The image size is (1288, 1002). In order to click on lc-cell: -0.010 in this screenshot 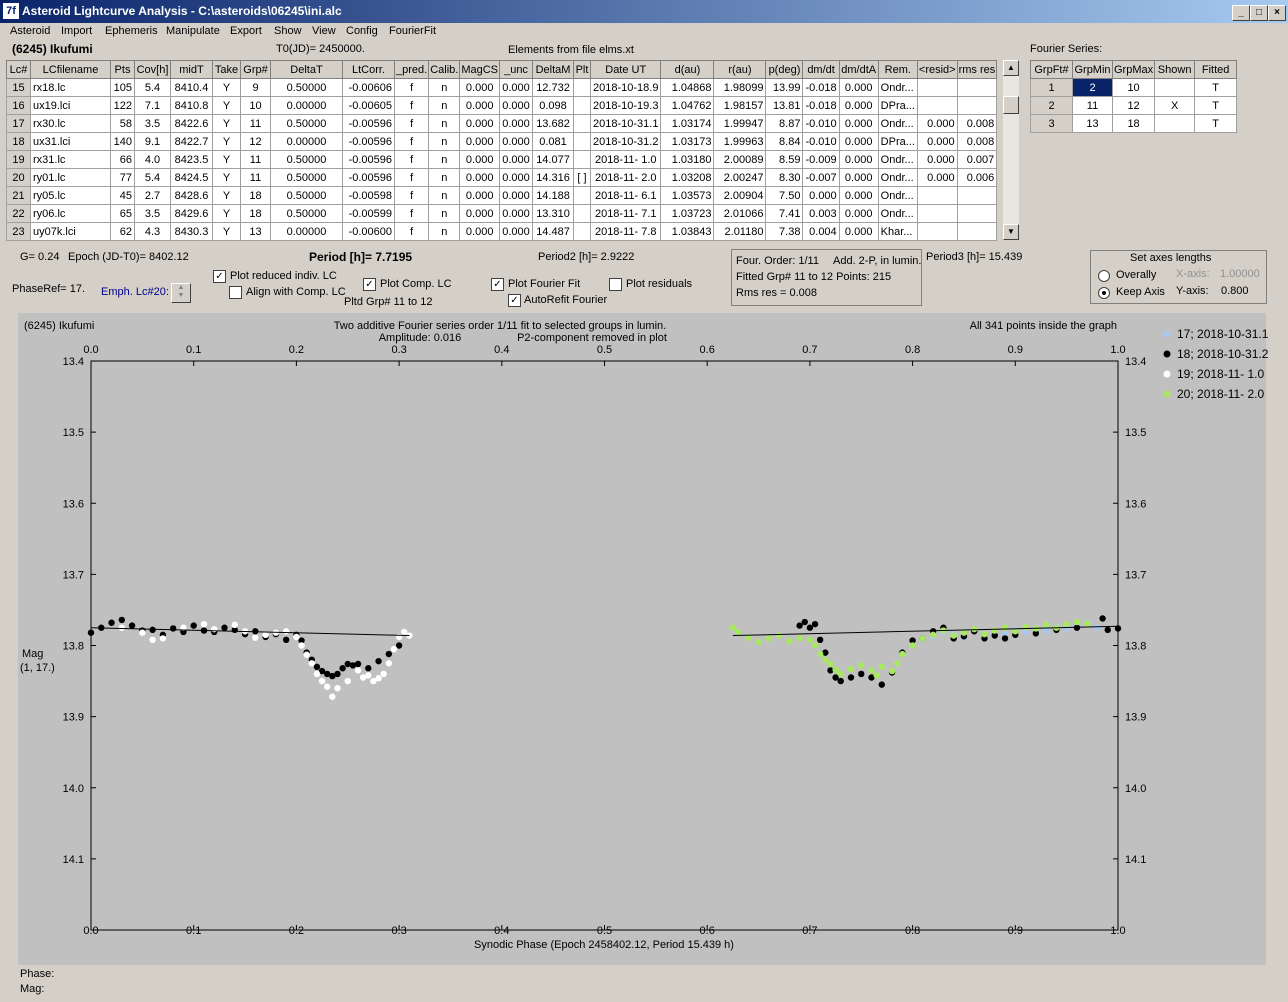, I will do `click(821, 123)`.